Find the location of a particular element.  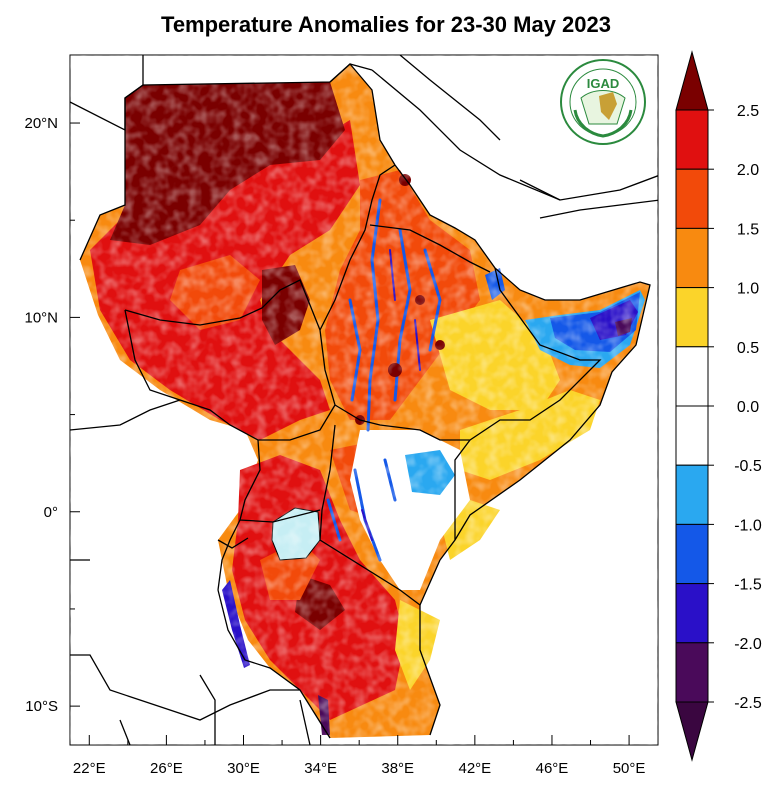

lon-axis: 22°E 26°E 30°E 34°E 38°E 42°E 46°E 50°E is located at coordinates (359, 756).